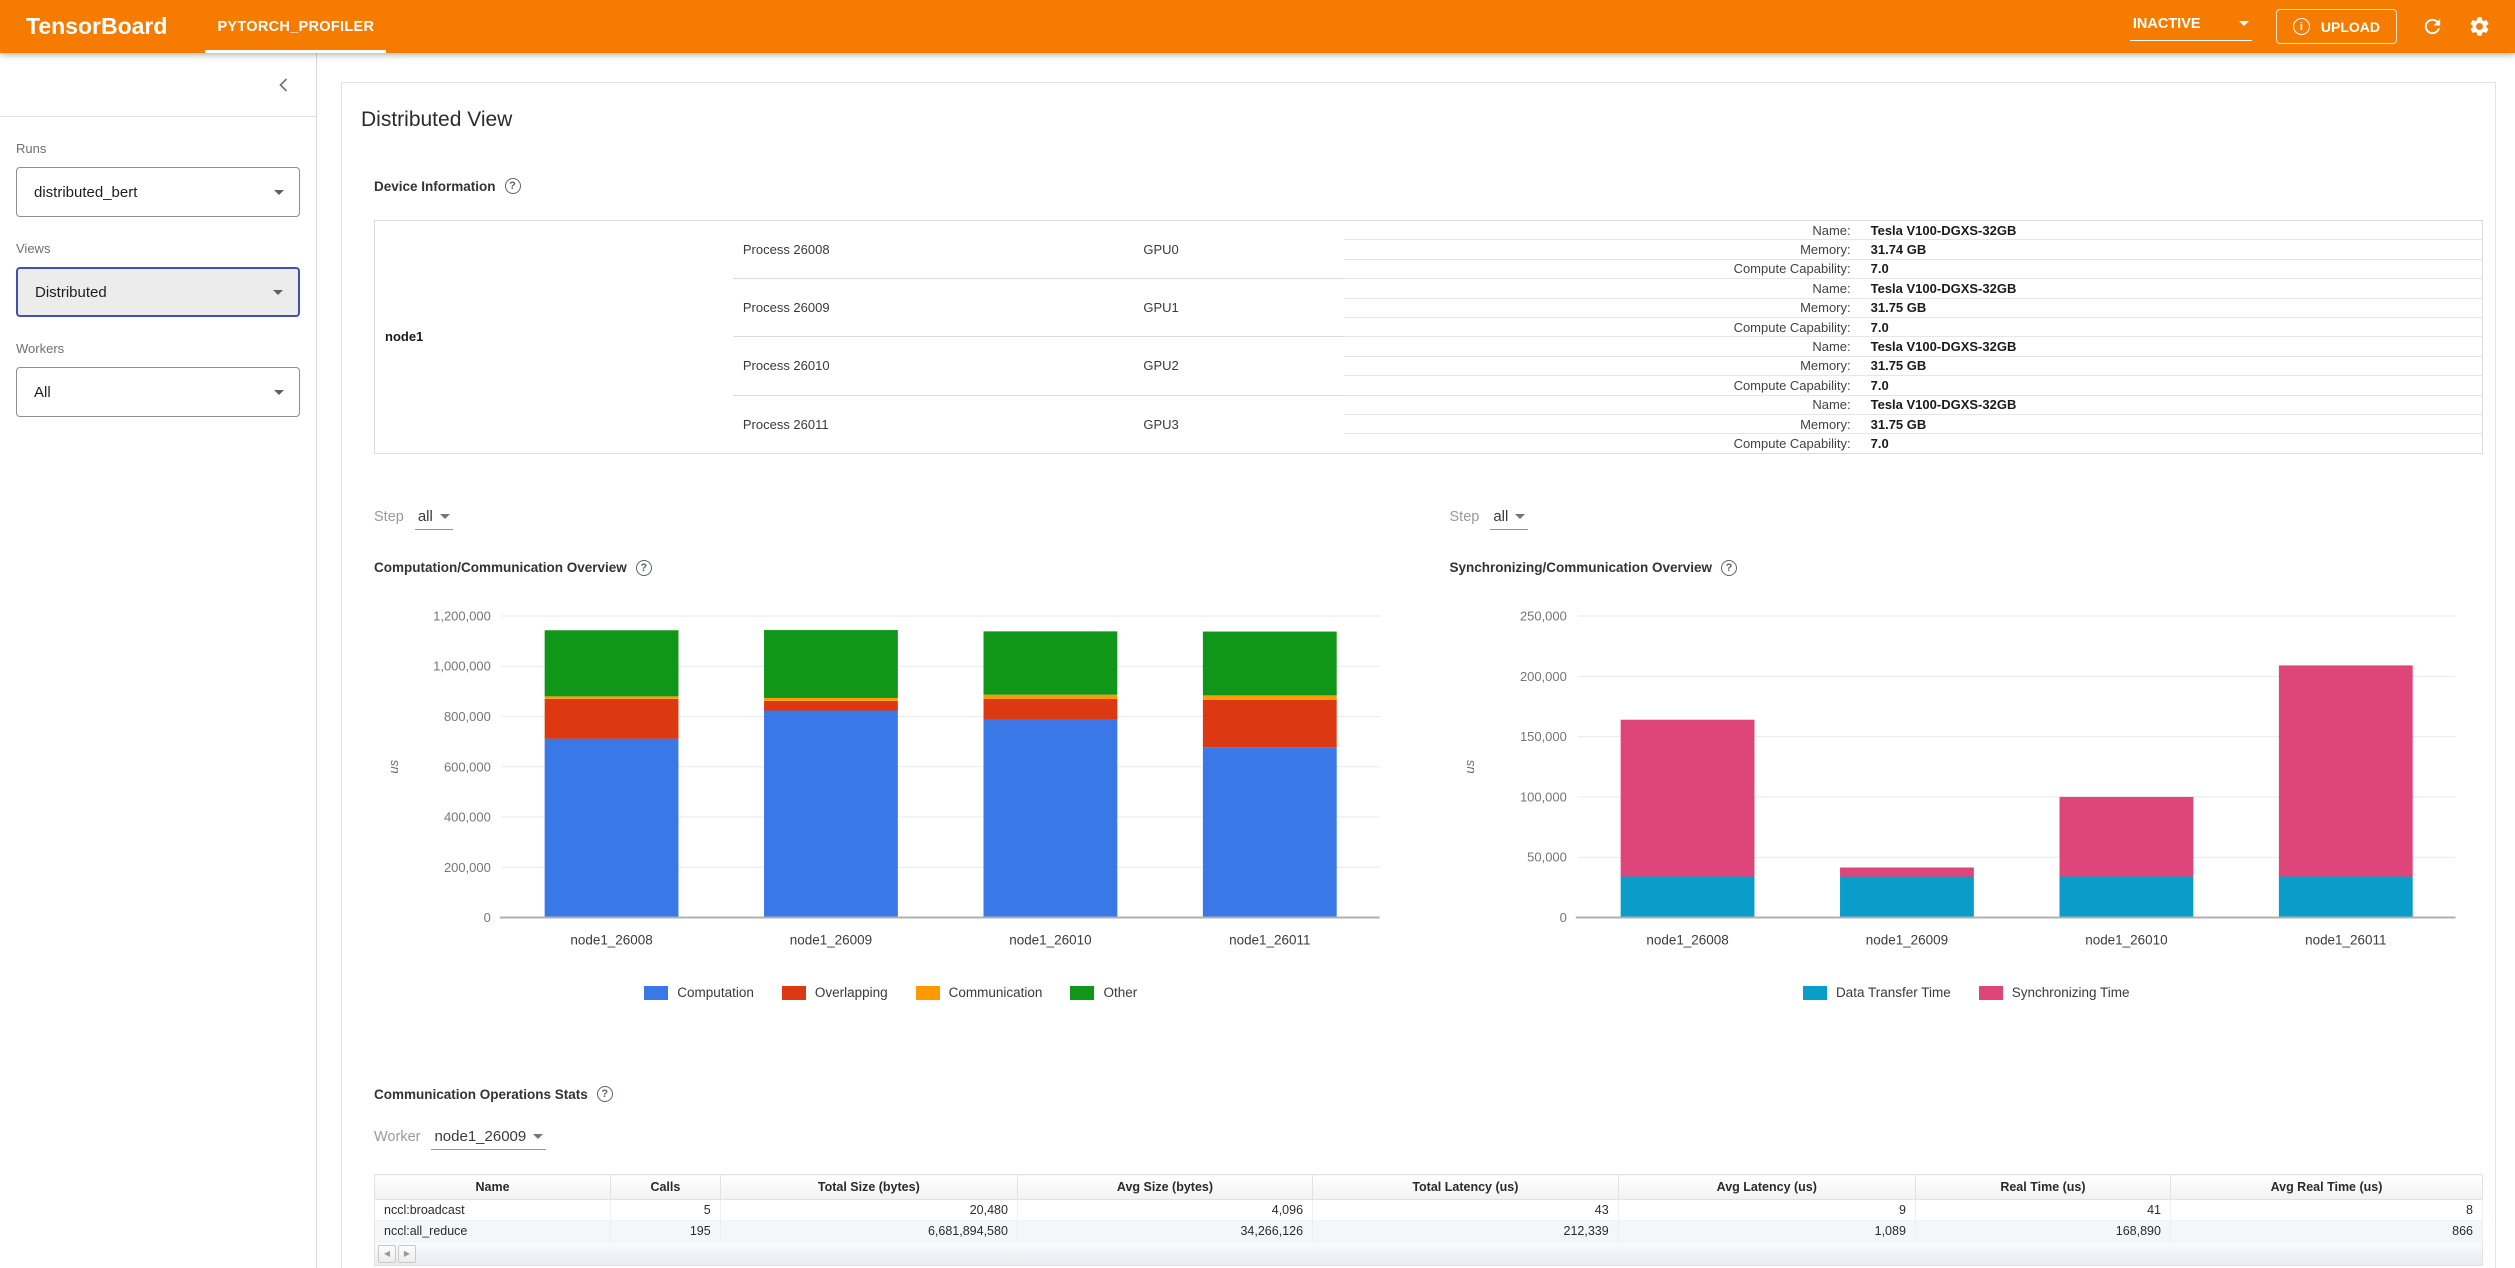 The height and width of the screenshot is (1268, 2515). What do you see at coordinates (2042, 1187) in the screenshot?
I see `comm-col-header: Real Time (us)` at bounding box center [2042, 1187].